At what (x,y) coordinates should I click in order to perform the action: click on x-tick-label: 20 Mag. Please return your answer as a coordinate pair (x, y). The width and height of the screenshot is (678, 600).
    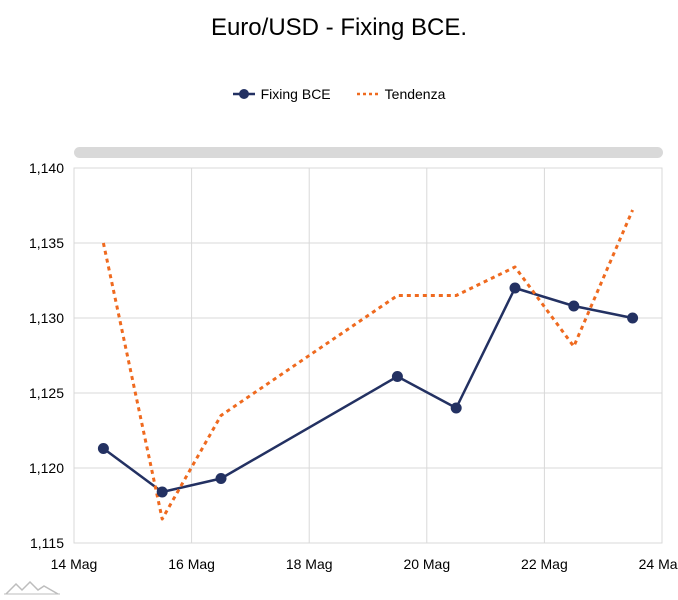
    Looking at the image, I should click on (426, 564).